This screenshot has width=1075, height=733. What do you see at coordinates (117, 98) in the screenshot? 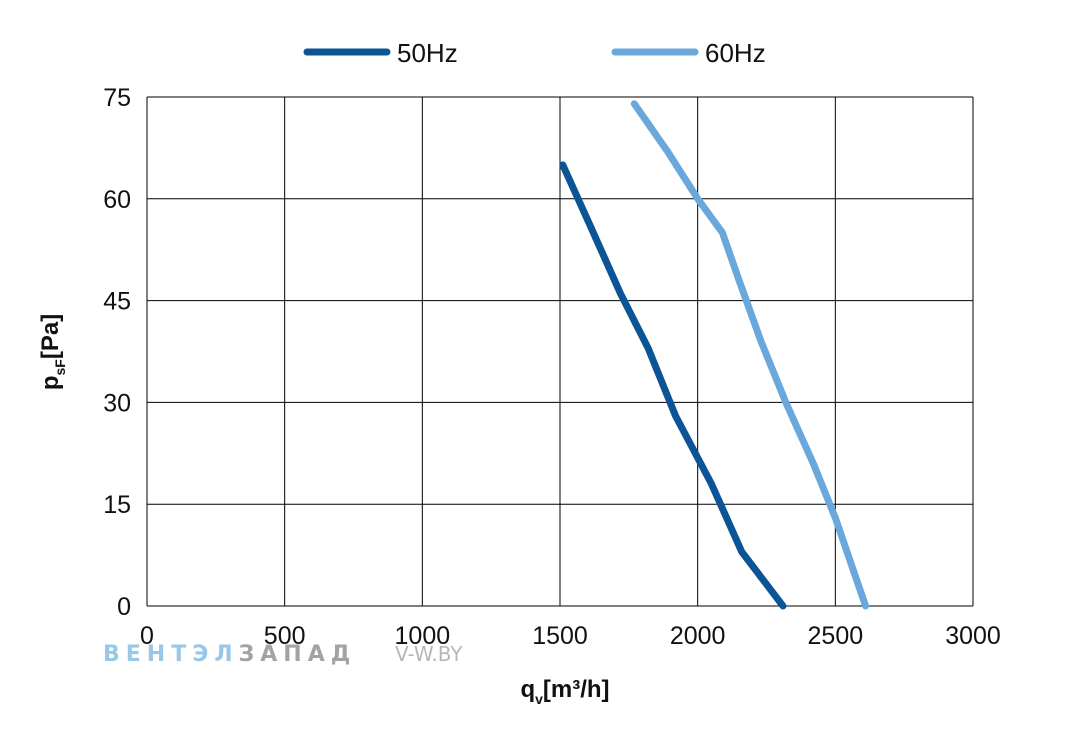
I see `y-tick-75: 75` at bounding box center [117, 98].